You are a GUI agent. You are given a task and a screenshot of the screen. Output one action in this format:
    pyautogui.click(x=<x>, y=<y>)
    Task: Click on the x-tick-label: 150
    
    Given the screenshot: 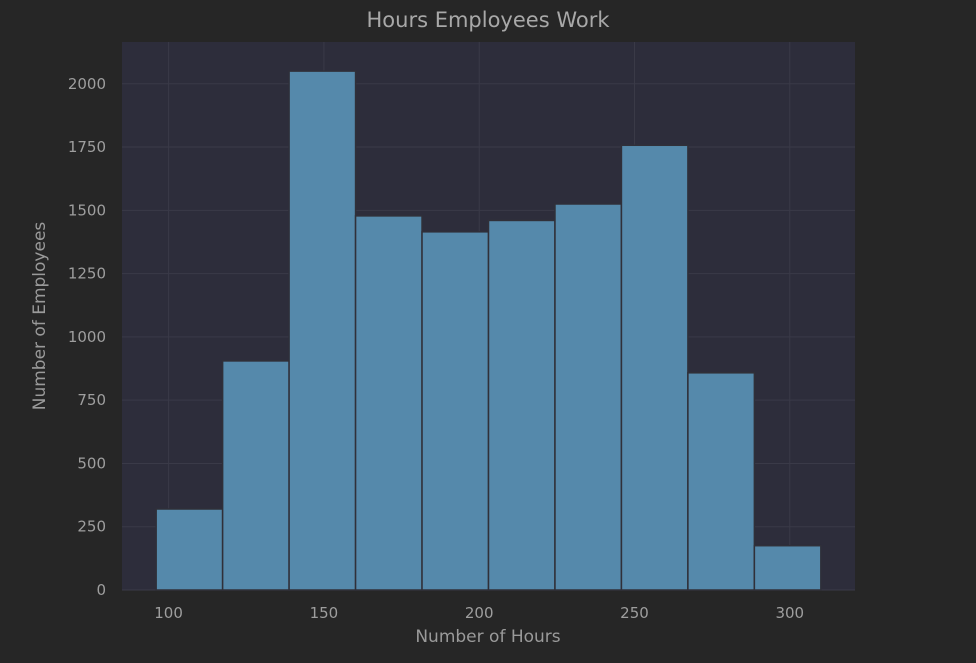 What is the action you would take?
    pyautogui.click(x=324, y=613)
    